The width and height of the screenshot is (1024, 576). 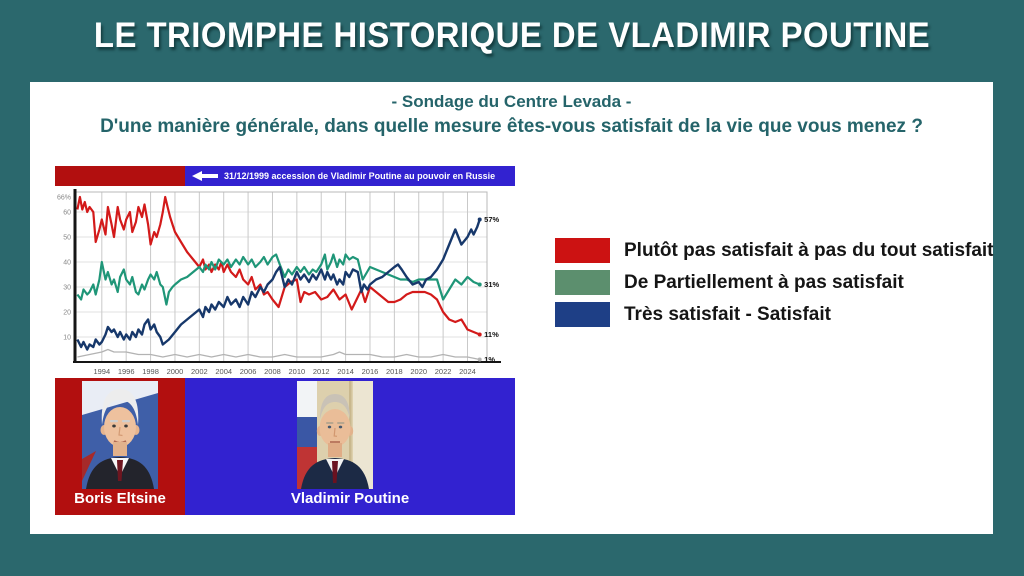 What do you see at coordinates (205, 176) in the screenshot?
I see `left-arrow-icon` at bounding box center [205, 176].